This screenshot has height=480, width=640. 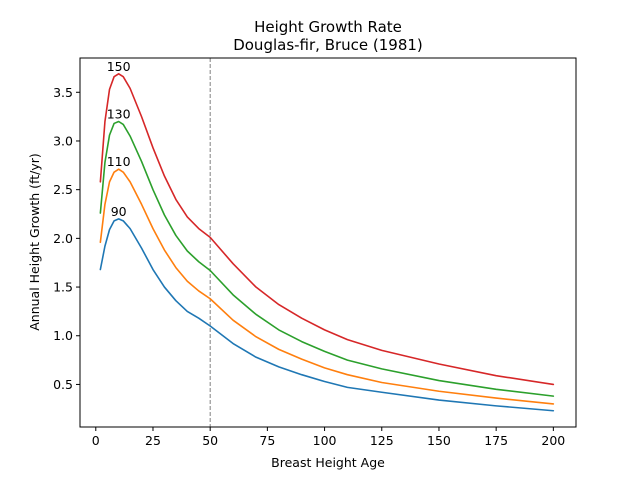 What do you see at coordinates (553, 440) in the screenshot?
I see `x-tick-label: 200` at bounding box center [553, 440].